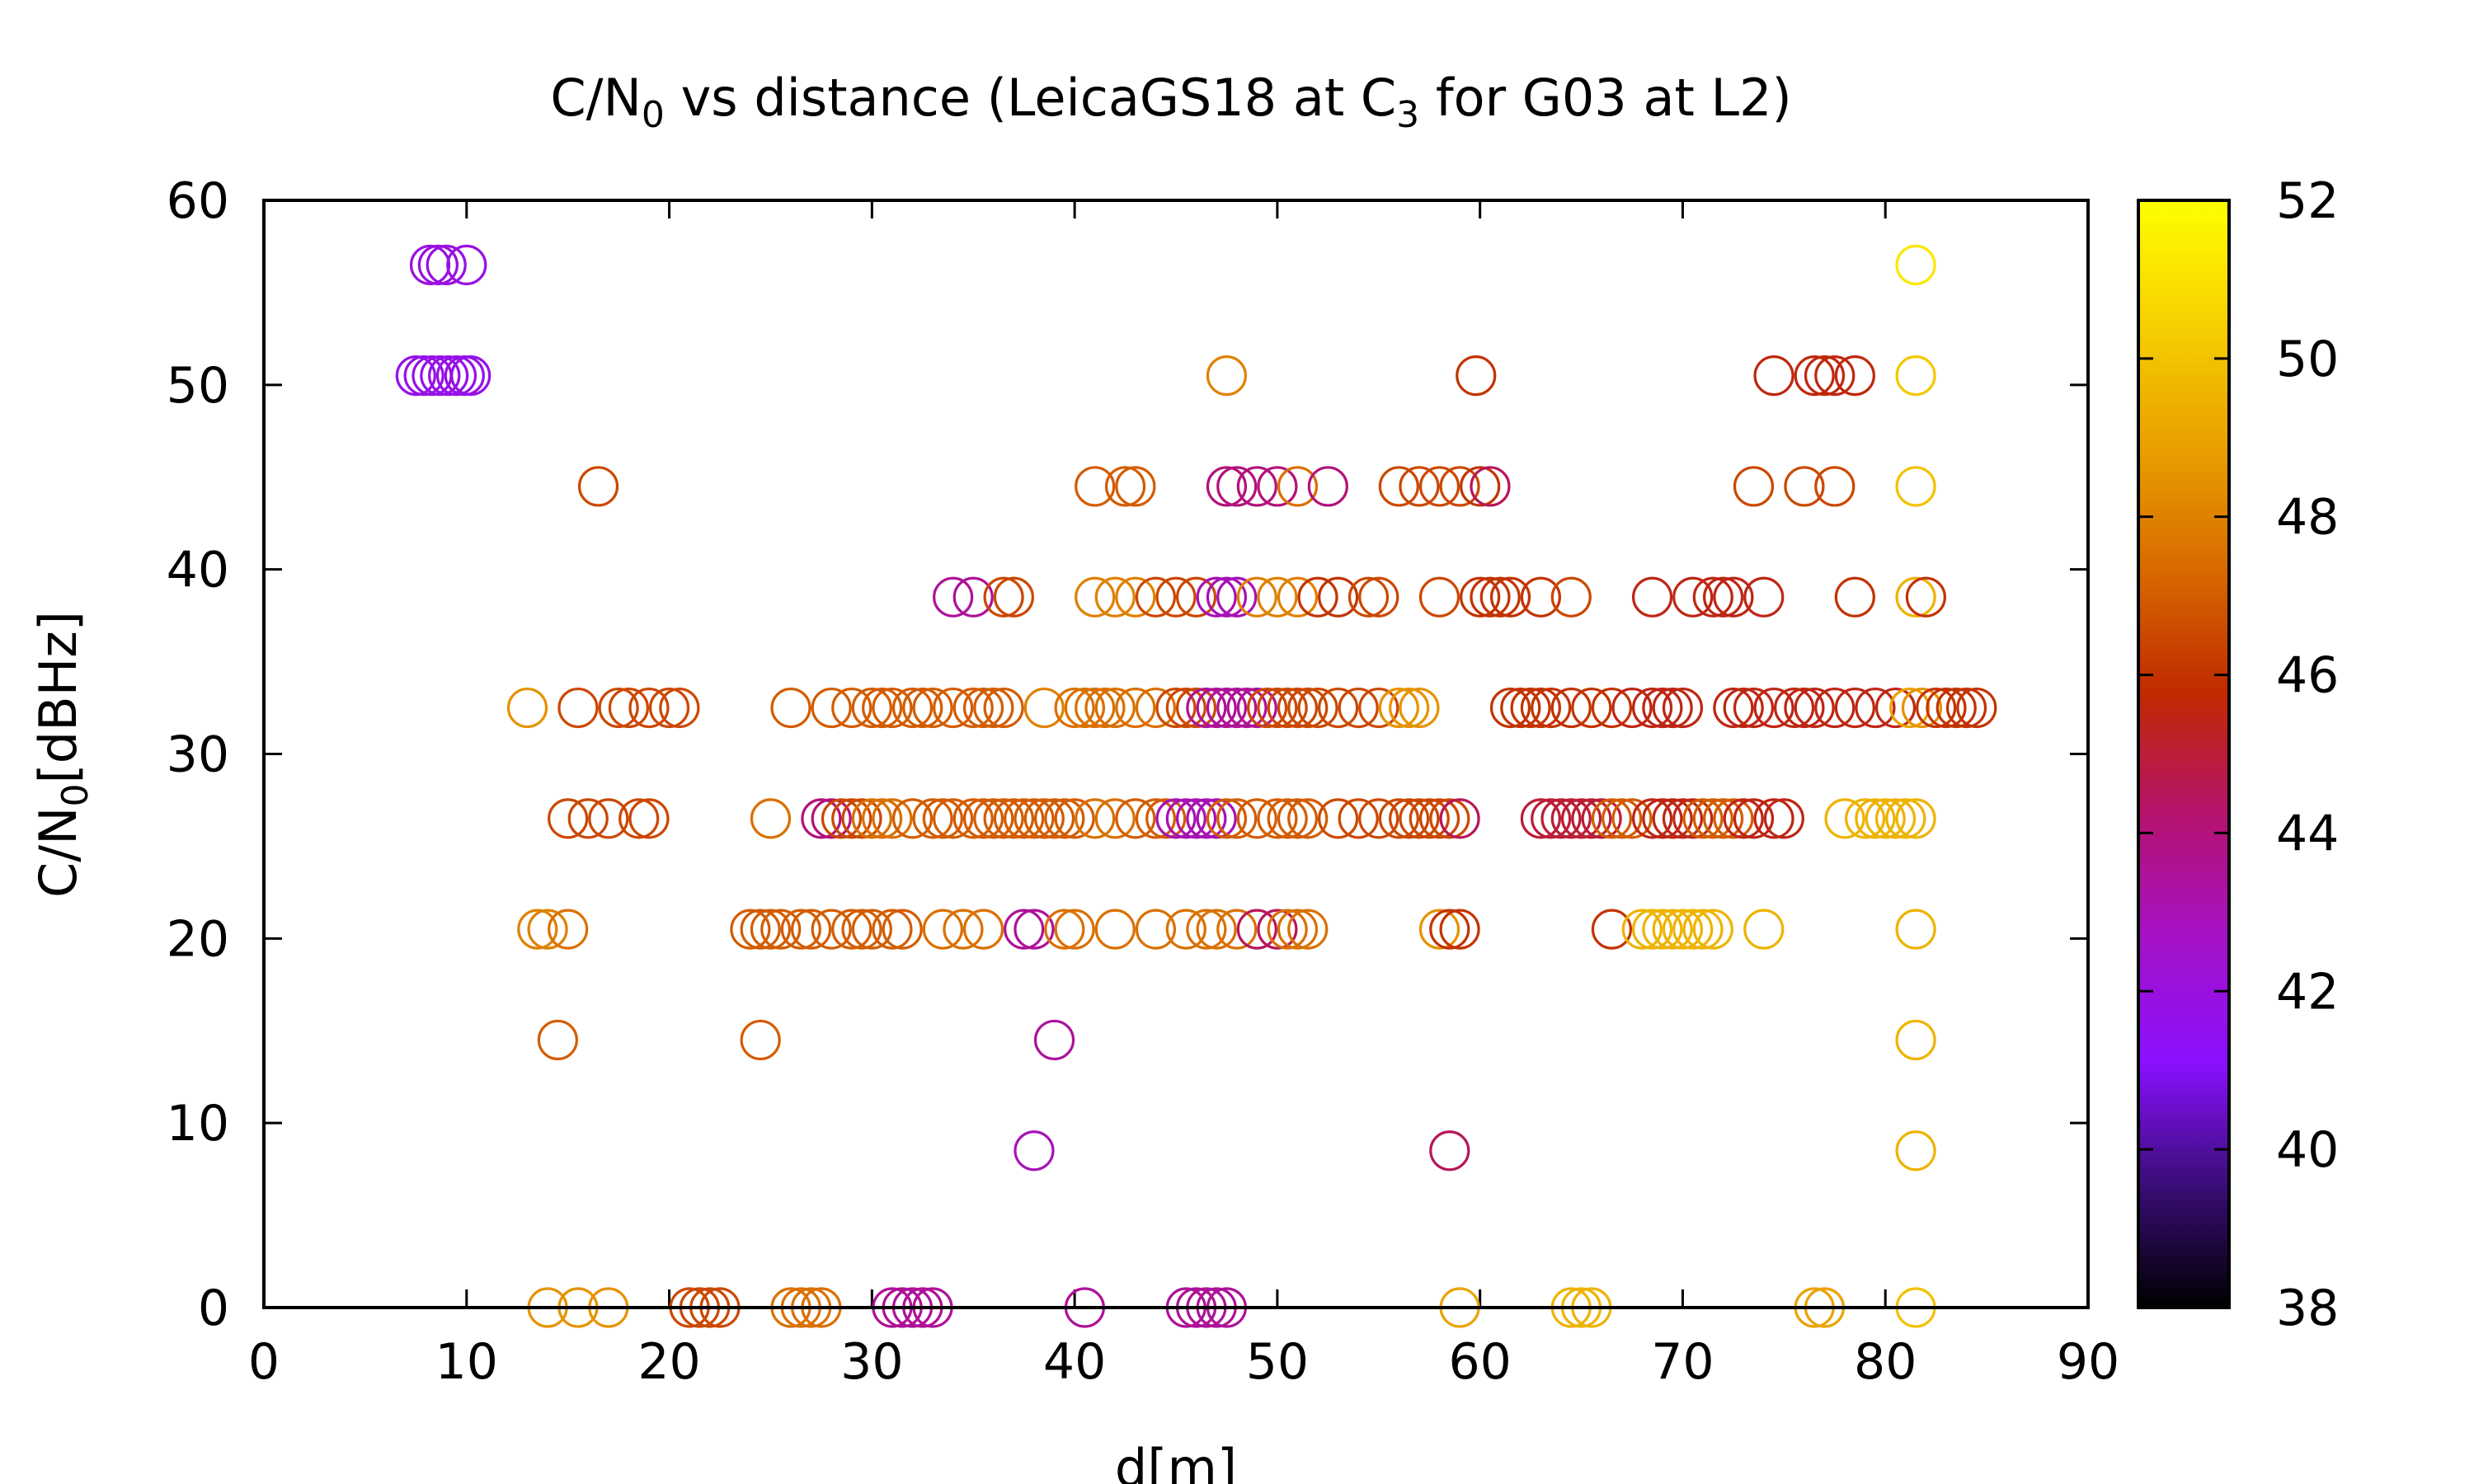 The image size is (2474, 1484). Describe the element at coordinates (1682, 1362) in the screenshot. I see `x-tick-label: 70` at that location.